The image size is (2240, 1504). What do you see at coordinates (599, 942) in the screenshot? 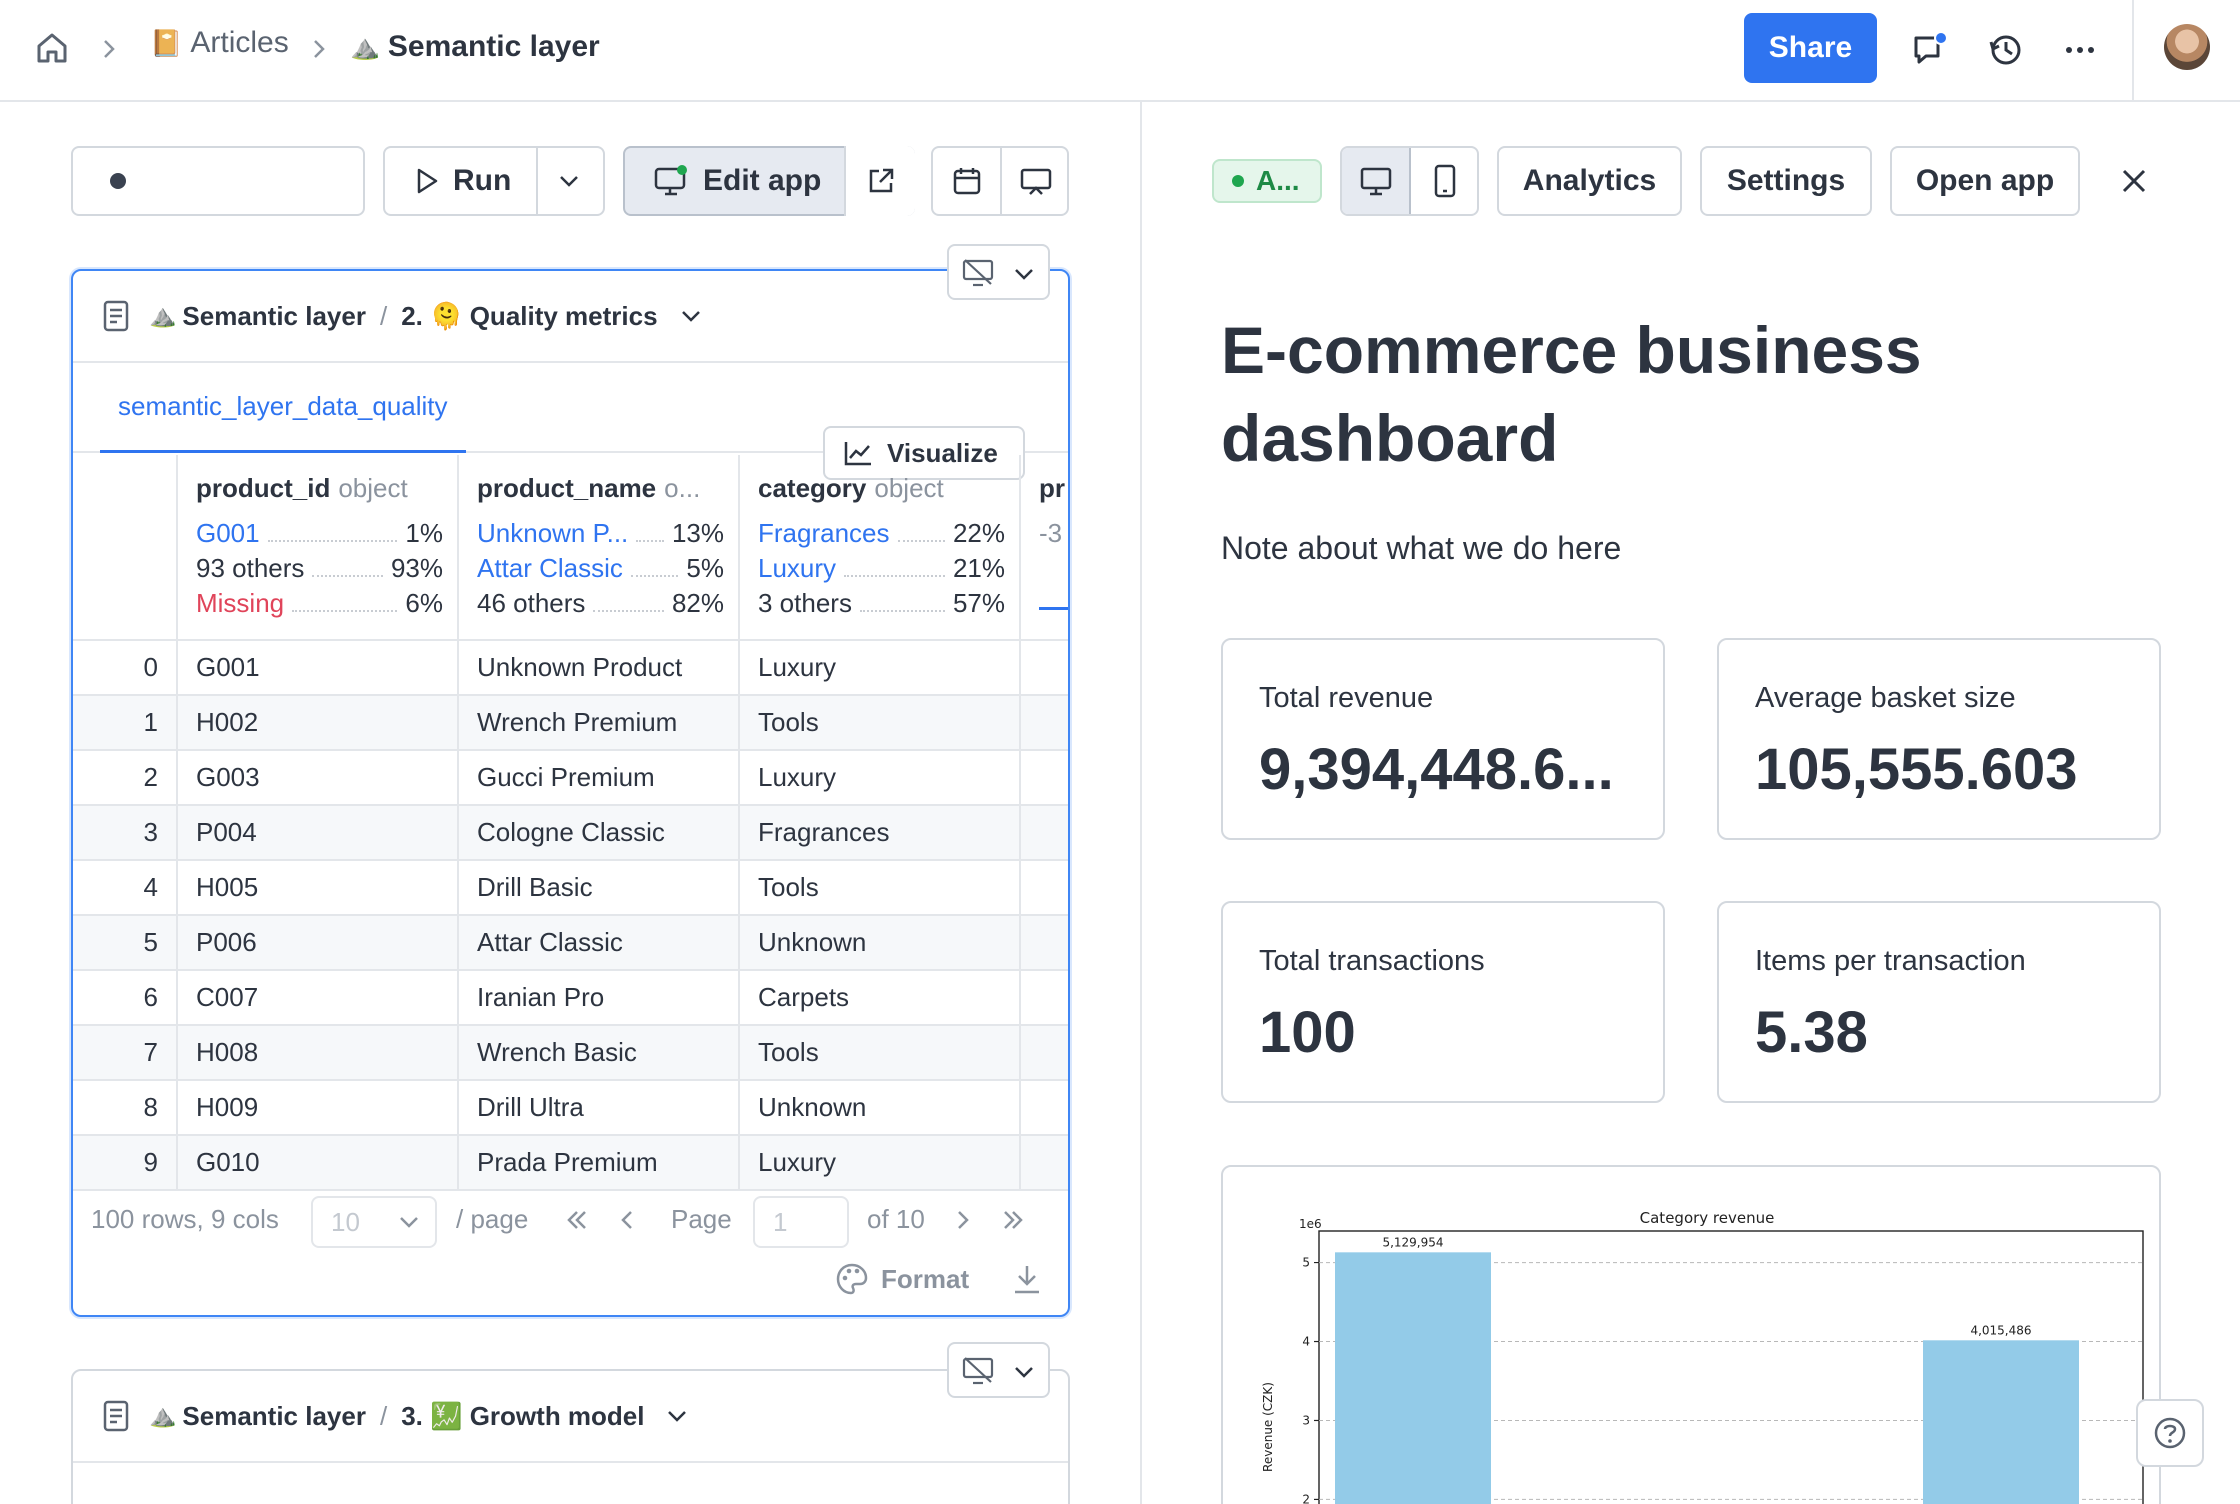
I see `table-cell: Attar Classic` at bounding box center [599, 942].